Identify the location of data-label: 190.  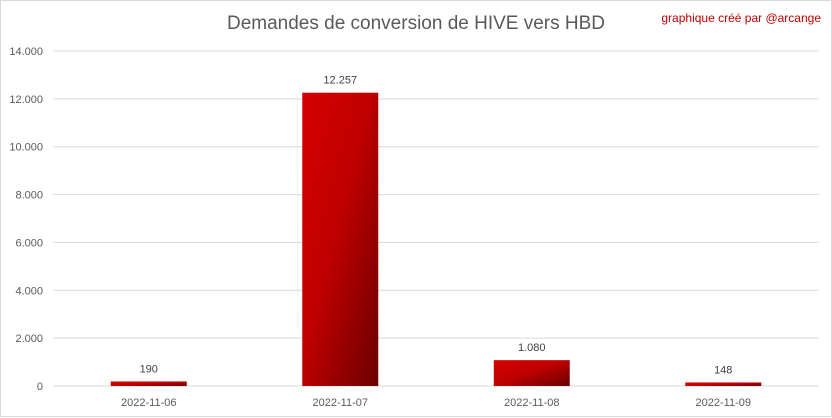
(149, 369).